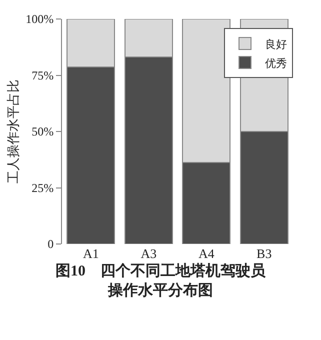  What do you see at coordinates (148, 253) in the screenshot?
I see `x-tick-label: A3` at bounding box center [148, 253].